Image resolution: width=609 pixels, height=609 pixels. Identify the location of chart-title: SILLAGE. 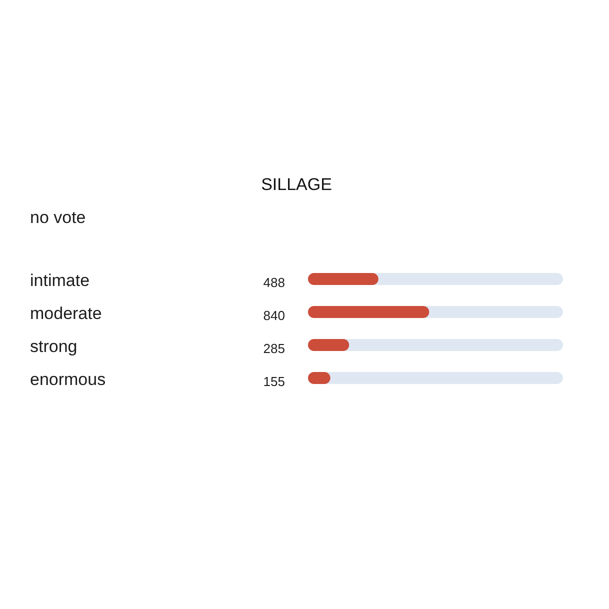
(296, 184).